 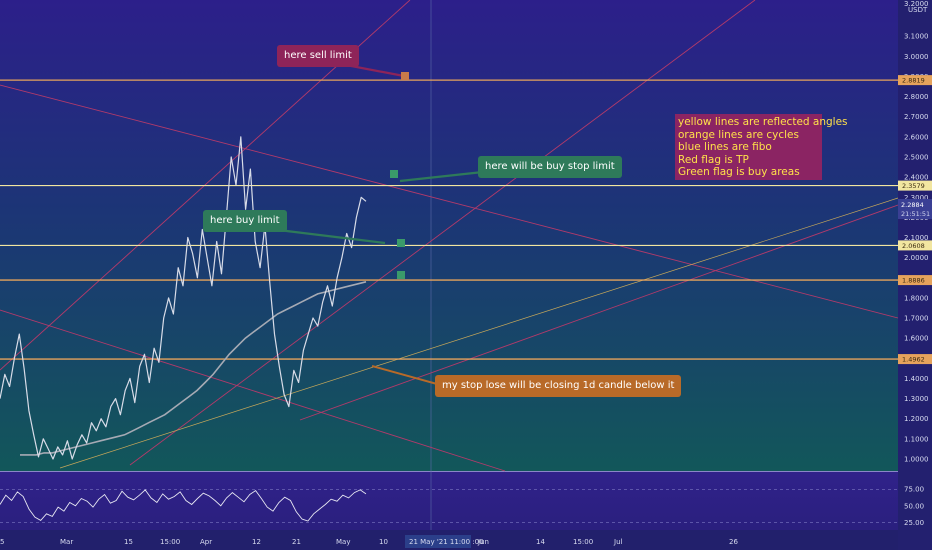 What do you see at coordinates (343, 542) in the screenshot?
I see `time-tick: May` at bounding box center [343, 542].